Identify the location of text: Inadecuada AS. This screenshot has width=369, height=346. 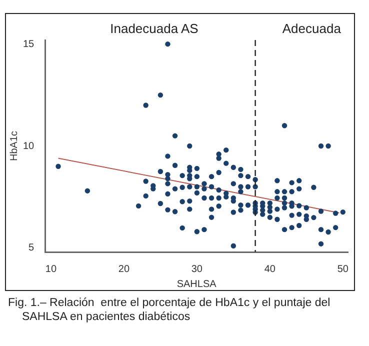
(154, 28).